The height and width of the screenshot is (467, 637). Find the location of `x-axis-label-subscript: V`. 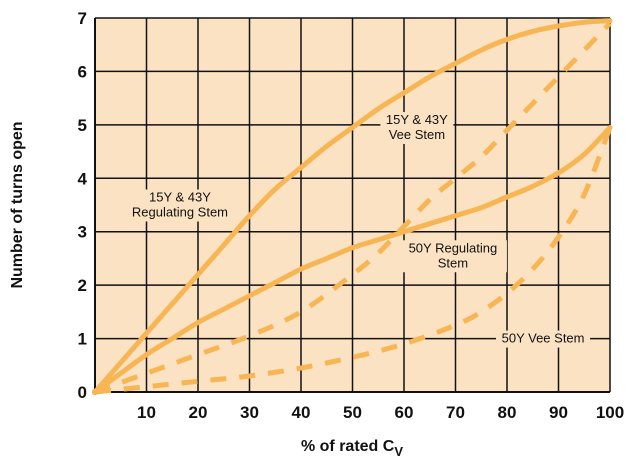

x-axis-label-subscript: V is located at coordinates (398, 451).